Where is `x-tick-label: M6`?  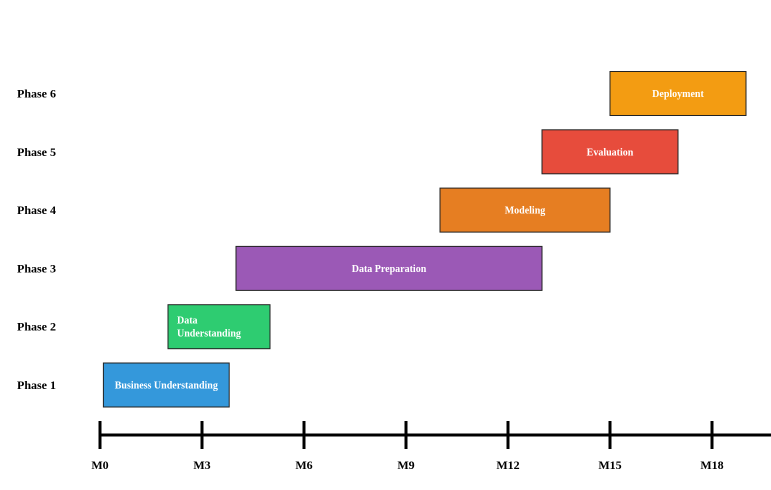
x-tick-label: M6 is located at coordinates (303, 465).